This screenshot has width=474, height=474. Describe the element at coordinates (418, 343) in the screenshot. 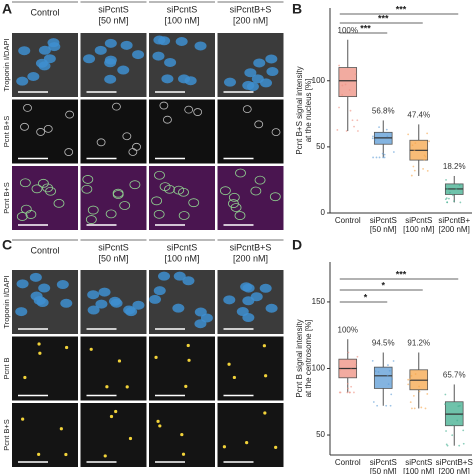

I see `value-label: 91.2%` at that location.